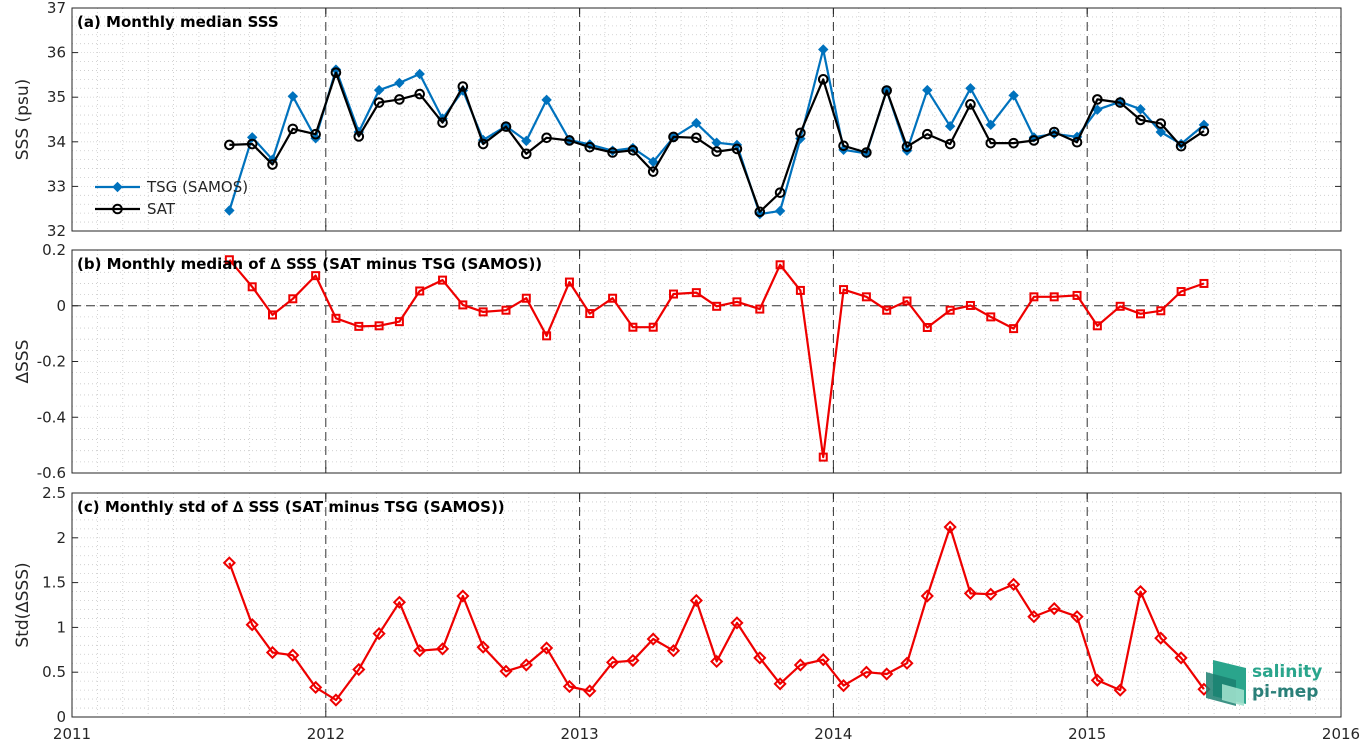  Describe the element at coordinates (178, 22) in the screenshot. I see `panel-title: (a) Monthly median SSS` at that location.